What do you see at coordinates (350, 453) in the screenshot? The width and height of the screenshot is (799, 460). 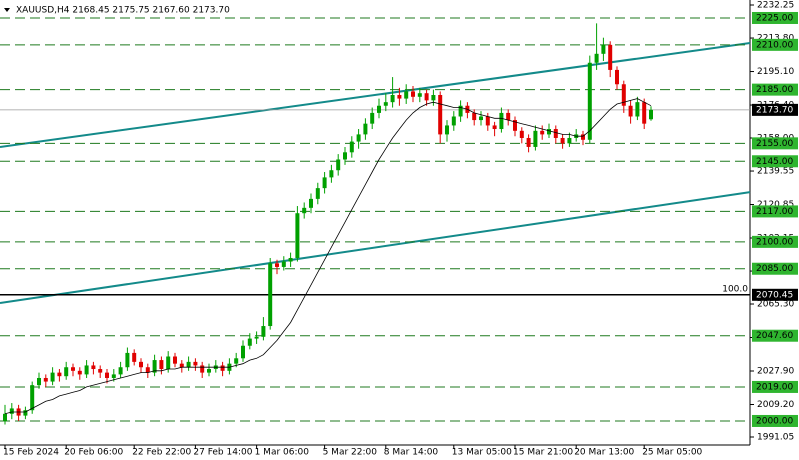 I see `x-tick-label: 5 Mar 22:00` at bounding box center [350, 453].